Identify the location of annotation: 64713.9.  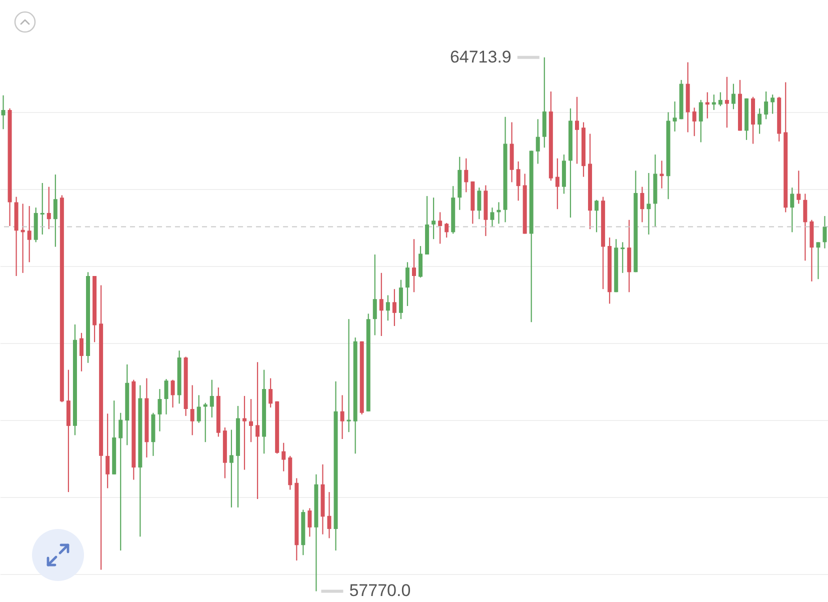
(481, 56).